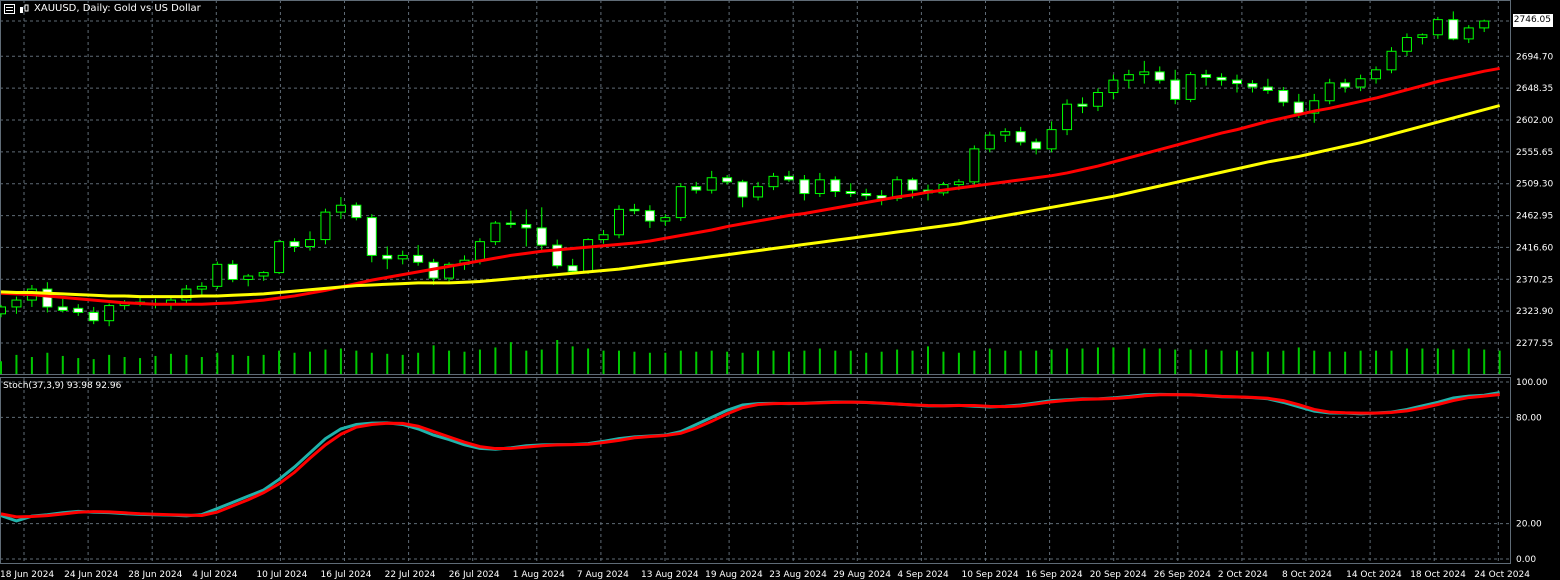 This screenshot has height=580, width=1560. What do you see at coordinates (990, 575) in the screenshot?
I see `time-tick-label: 10 Sep 2024` at bounding box center [990, 575].